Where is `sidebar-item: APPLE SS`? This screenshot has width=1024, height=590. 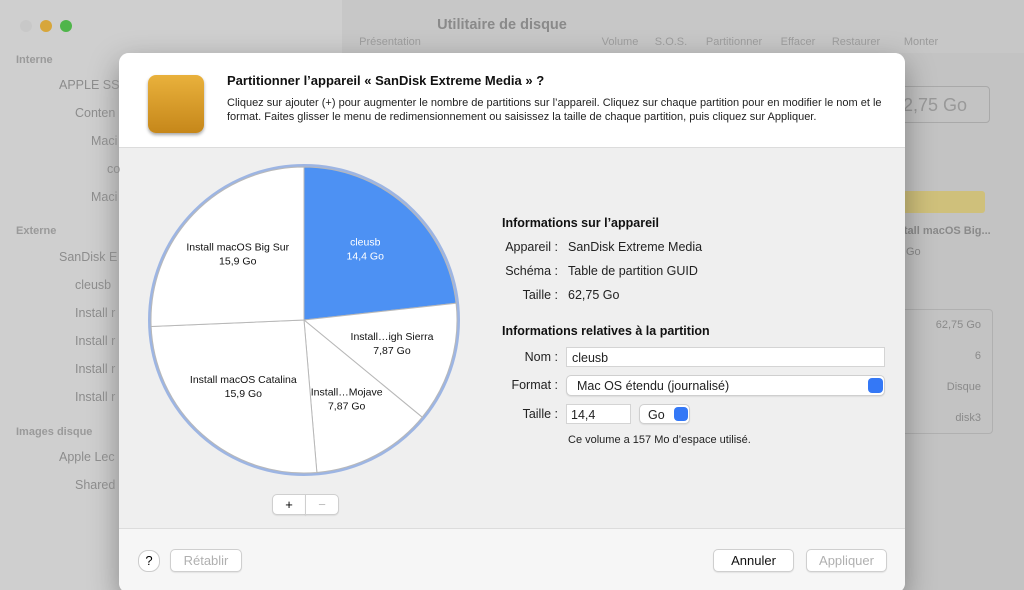 sidebar-item: APPLE SS is located at coordinates (89, 85).